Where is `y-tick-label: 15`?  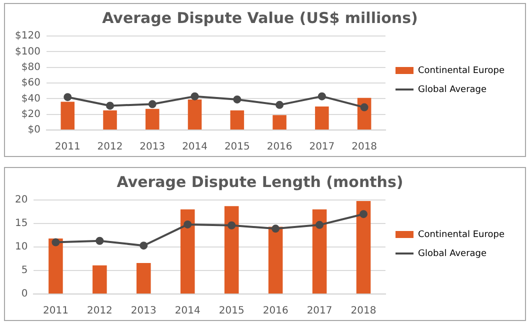
y-tick-label: 15 is located at coordinates (21, 224).